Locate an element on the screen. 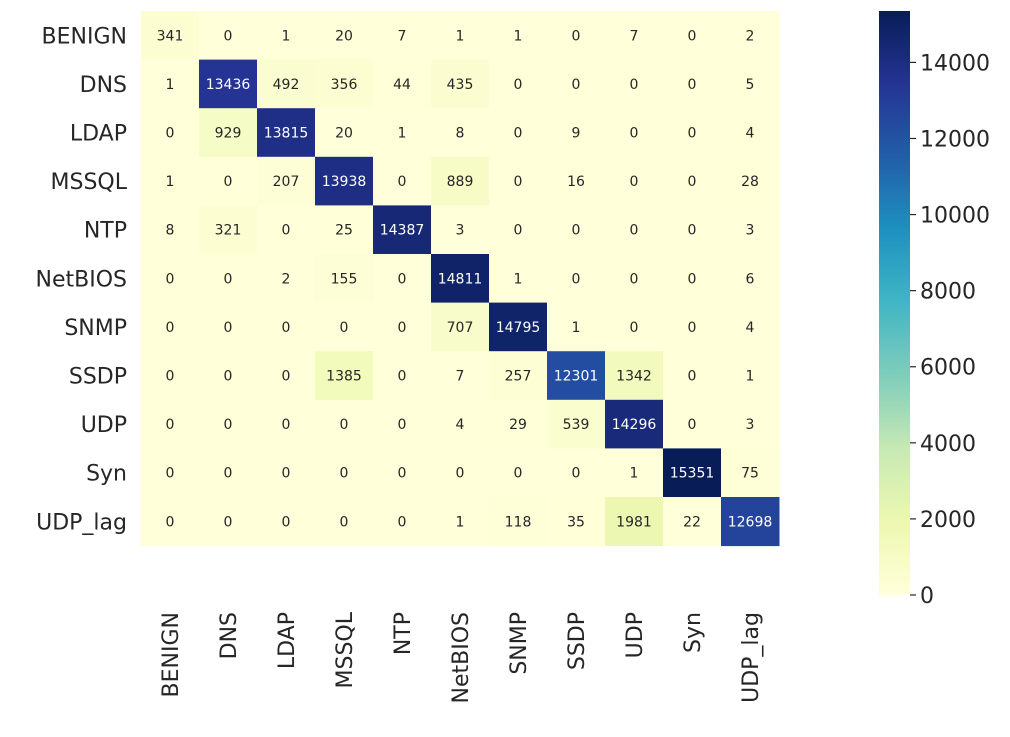 Image resolution: width=1010 pixels, height=737 pixels. cell-value-label: 22 is located at coordinates (692, 522).